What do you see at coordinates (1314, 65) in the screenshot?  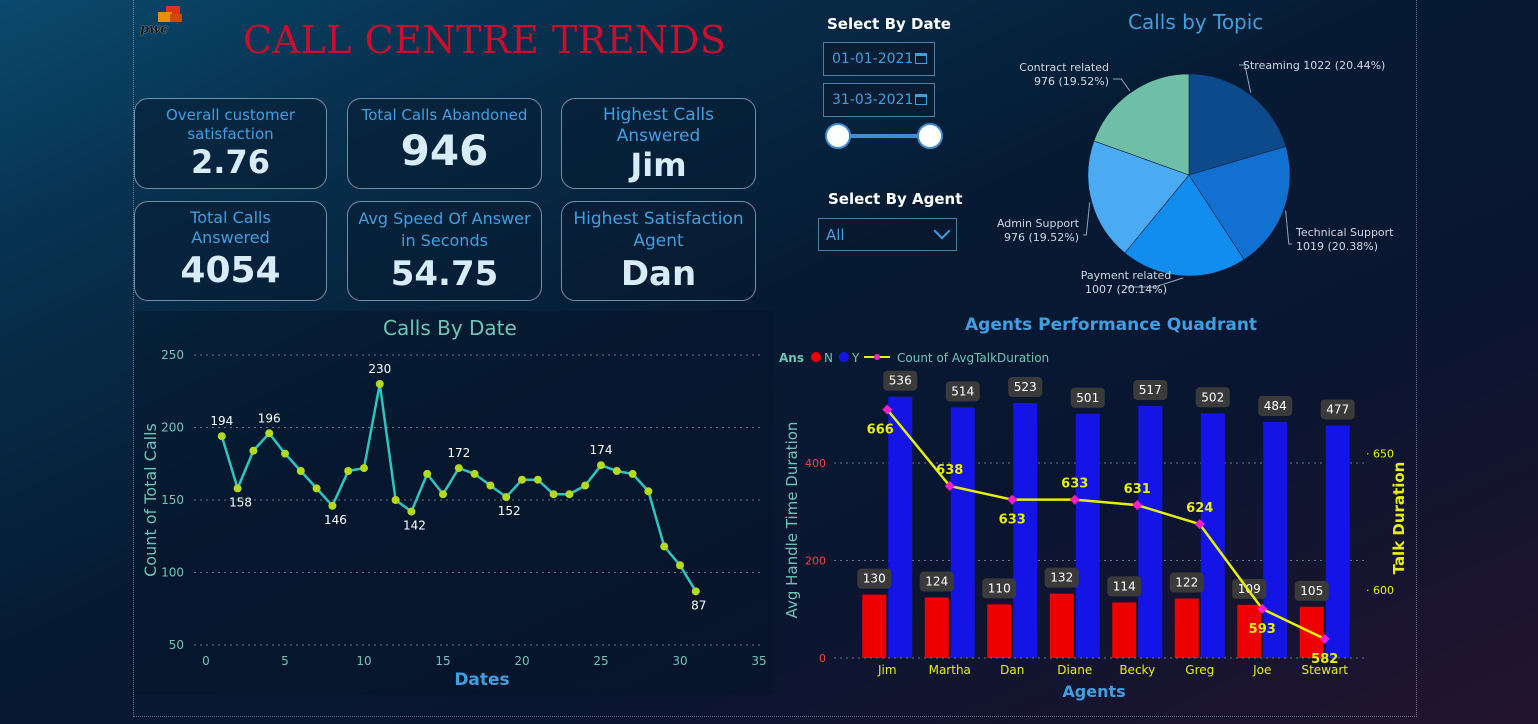 I see `slice-label: Streaming 1022 (20.44%)` at bounding box center [1314, 65].